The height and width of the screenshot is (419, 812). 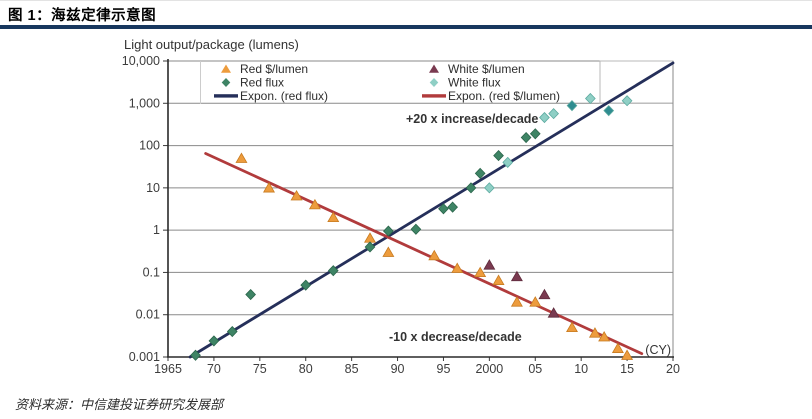 I want to click on legend-label-white-flux: White flux, so click(x=474, y=83).